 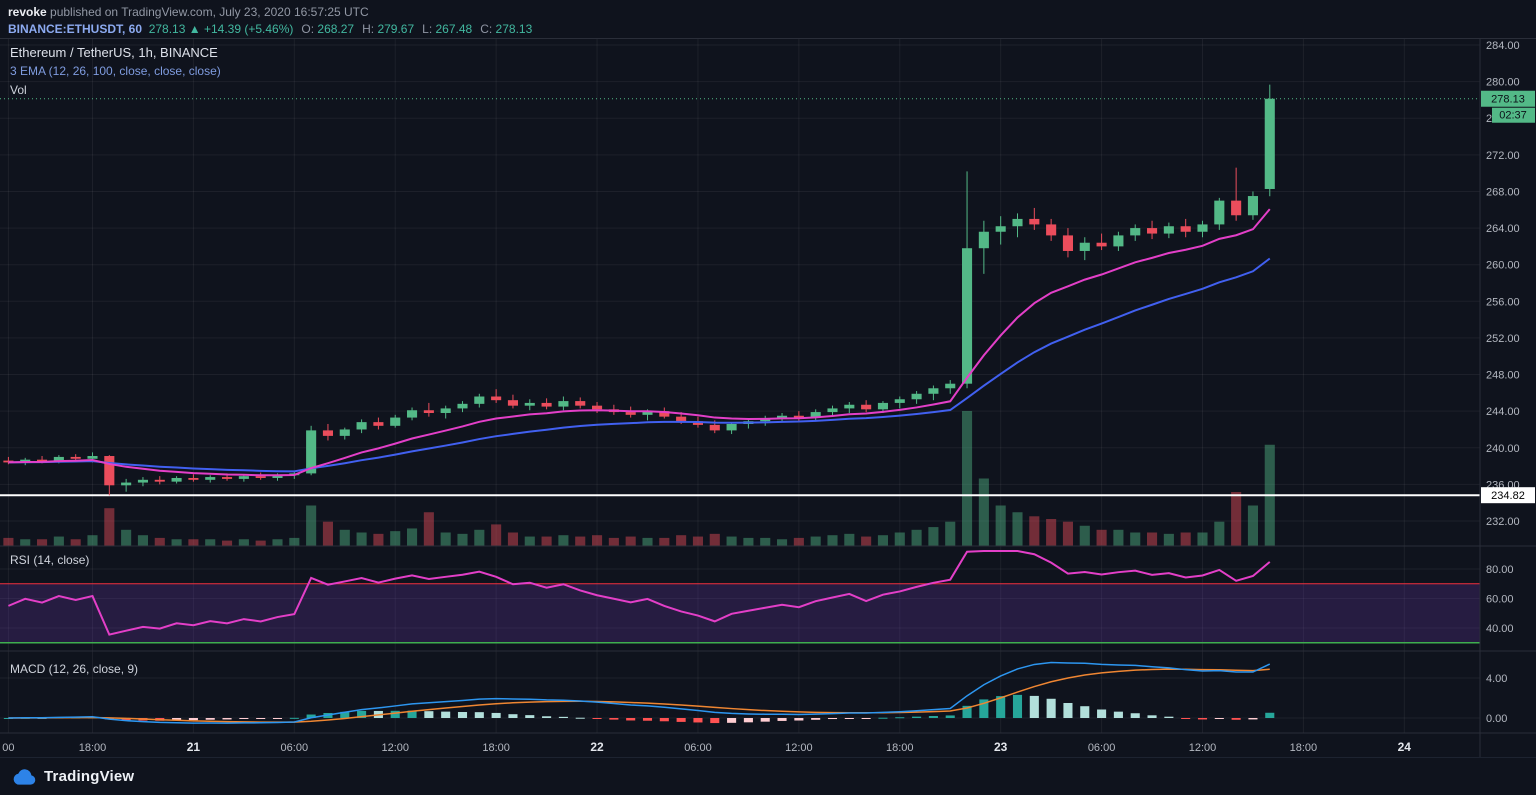 What do you see at coordinates (167, 29) in the screenshot?
I see `last-price: 278.13` at bounding box center [167, 29].